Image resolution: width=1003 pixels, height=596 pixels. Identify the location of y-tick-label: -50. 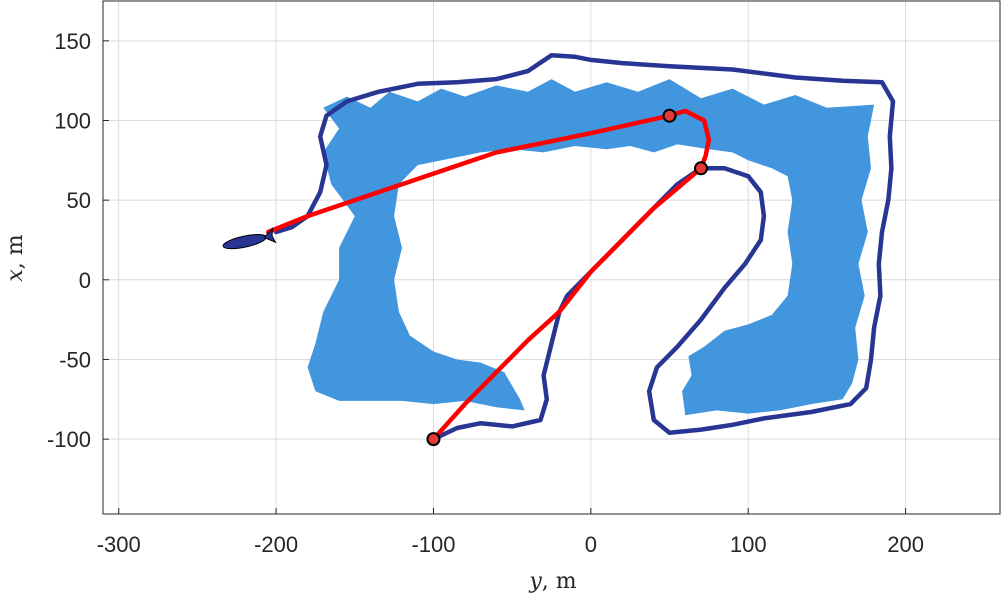
(75, 359).